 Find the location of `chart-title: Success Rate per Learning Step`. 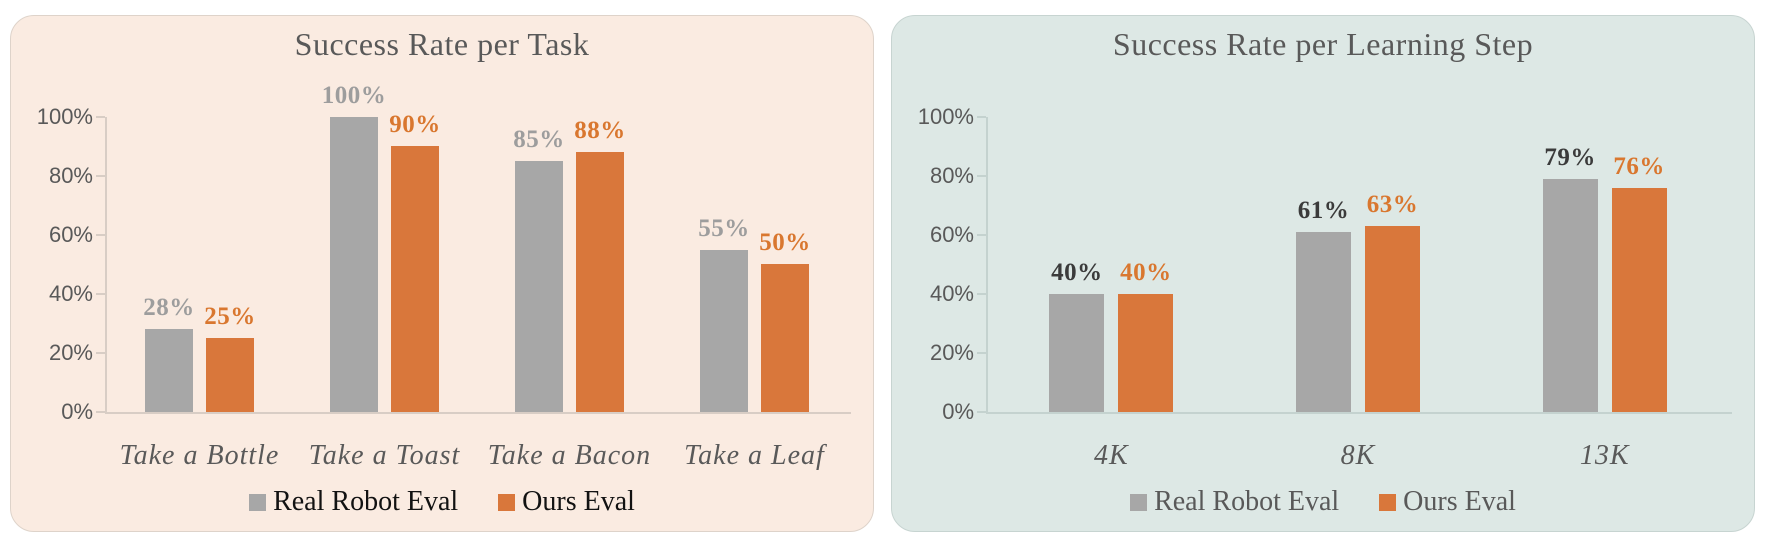

chart-title: Success Rate per Learning Step is located at coordinates (1323, 44).